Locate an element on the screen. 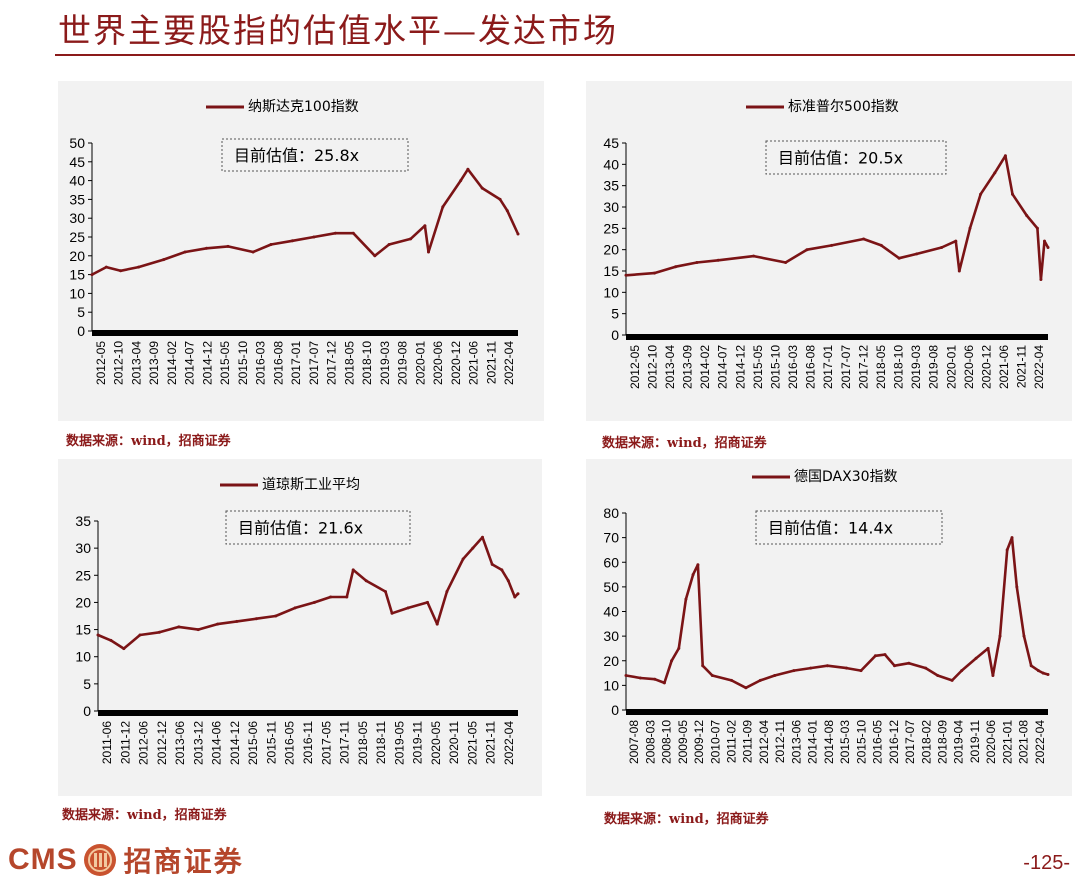  x-tick-label: 2017-12 is located at coordinates (863, 367).